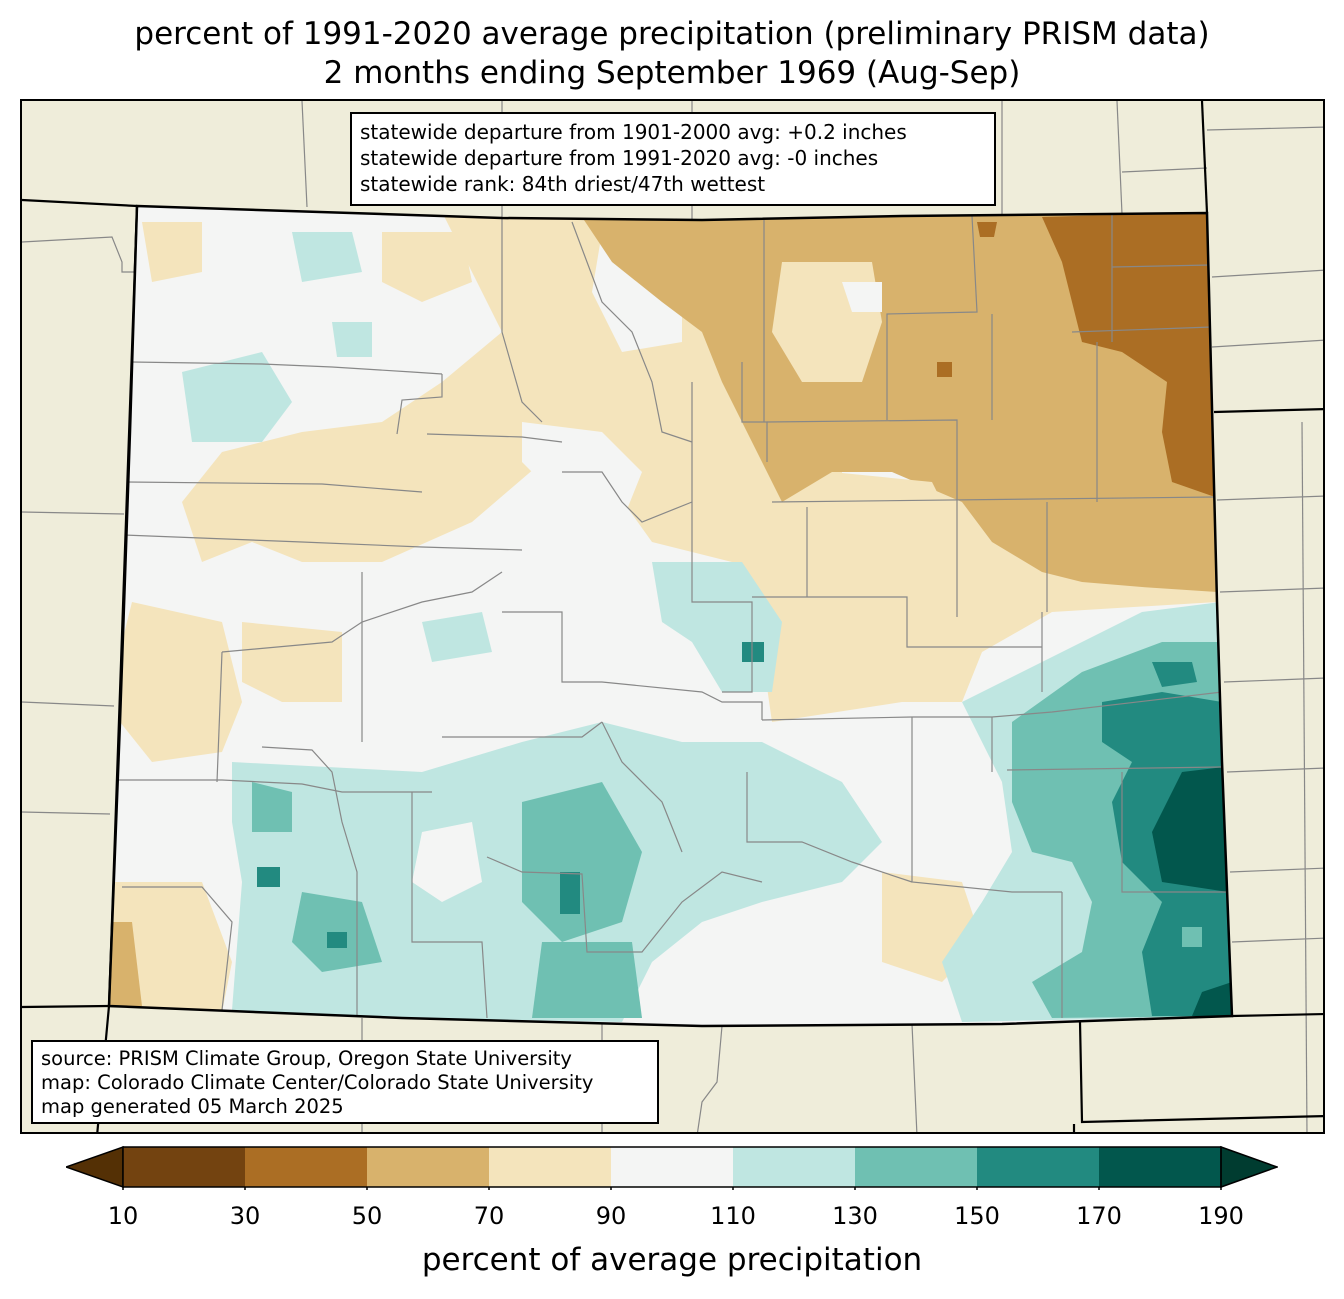  I want to click on statewide-rank: statewide rank: 84th driest/47th wettest, so click(563, 184).